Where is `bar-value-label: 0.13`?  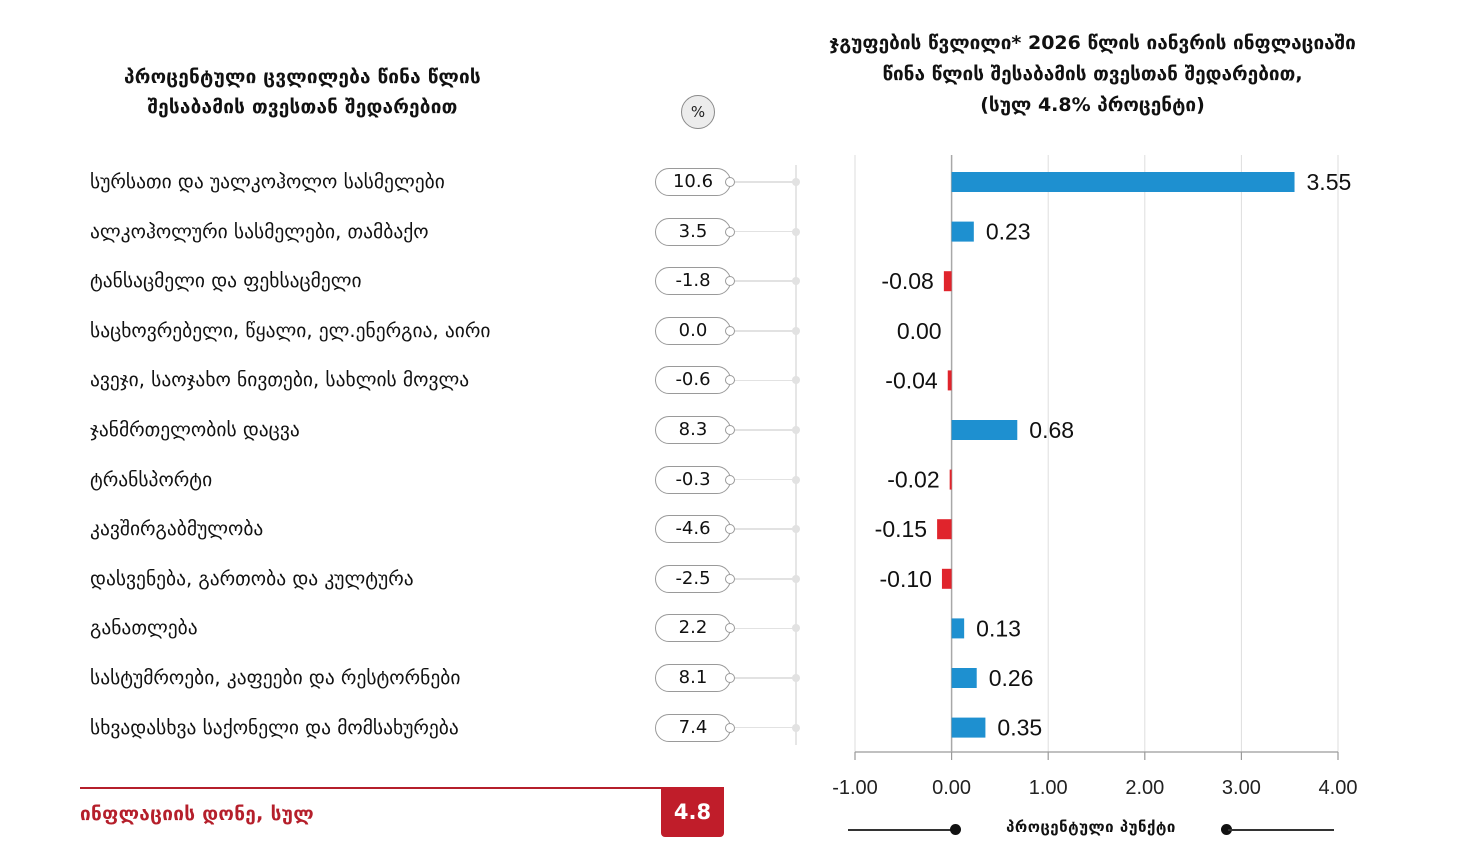
bar-value-label: 0.13 is located at coordinates (998, 628).